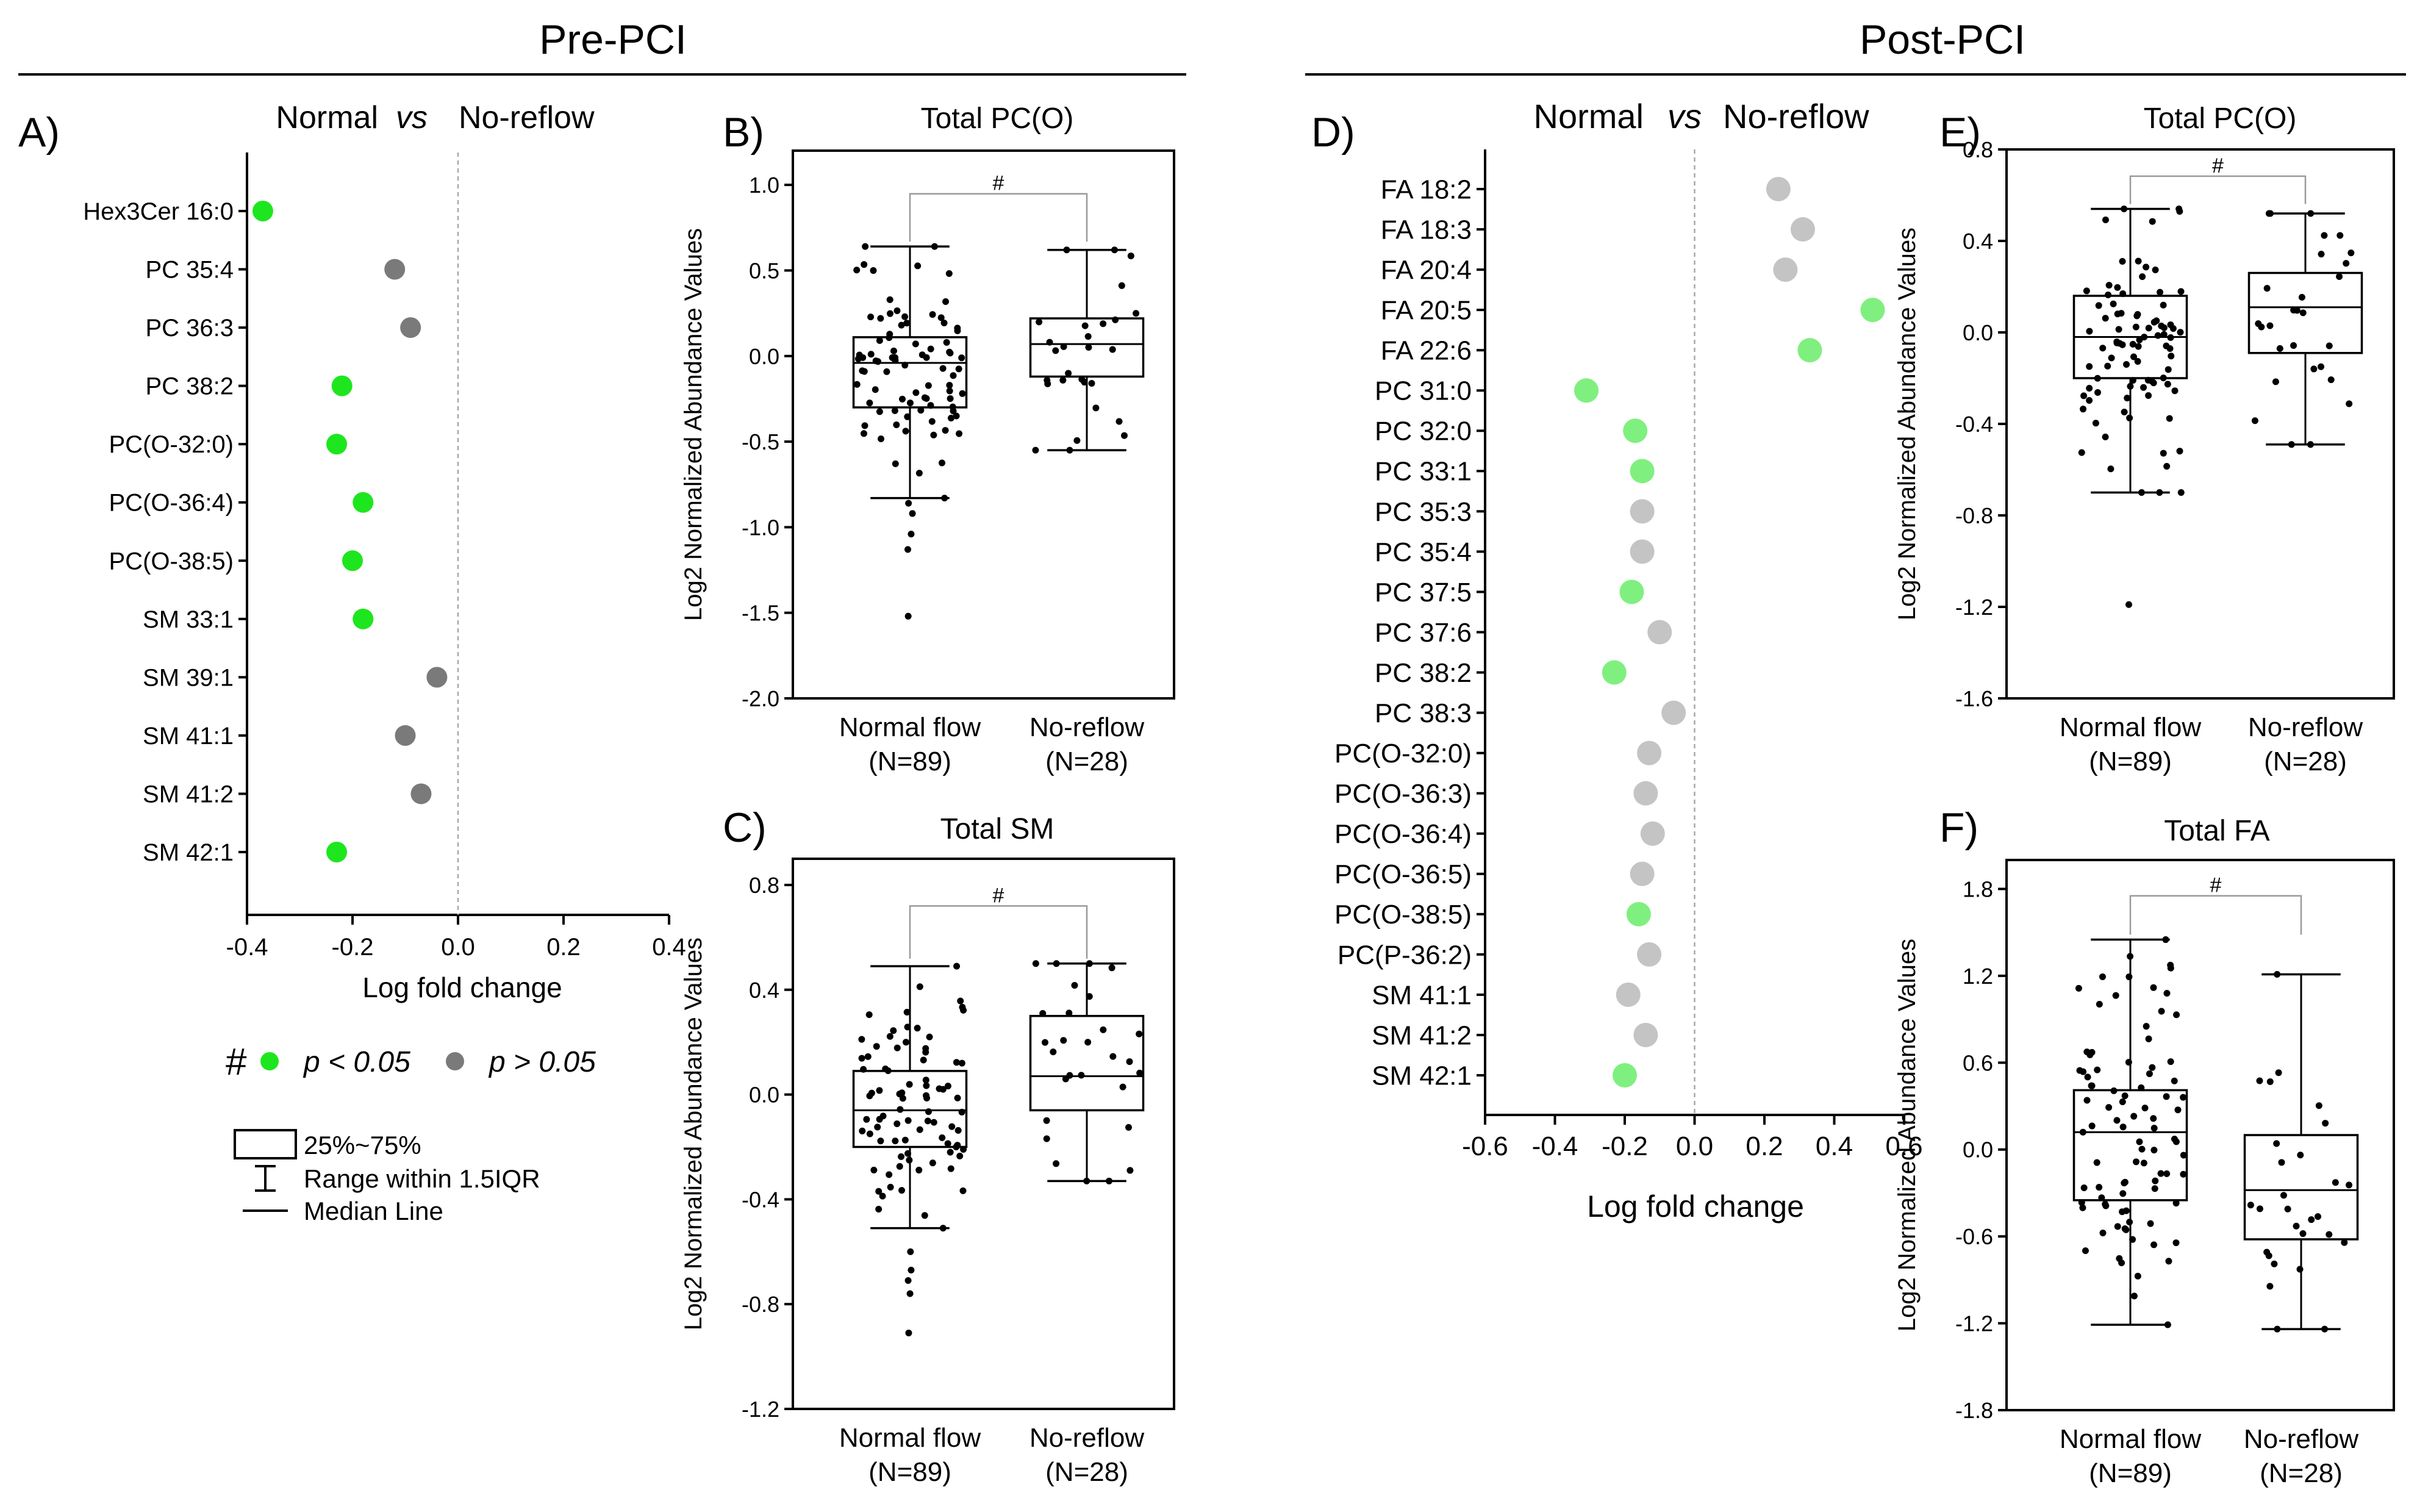 The height and width of the screenshot is (1512, 2417). I want to click on panel-b-significance-label: #, so click(998, 183).